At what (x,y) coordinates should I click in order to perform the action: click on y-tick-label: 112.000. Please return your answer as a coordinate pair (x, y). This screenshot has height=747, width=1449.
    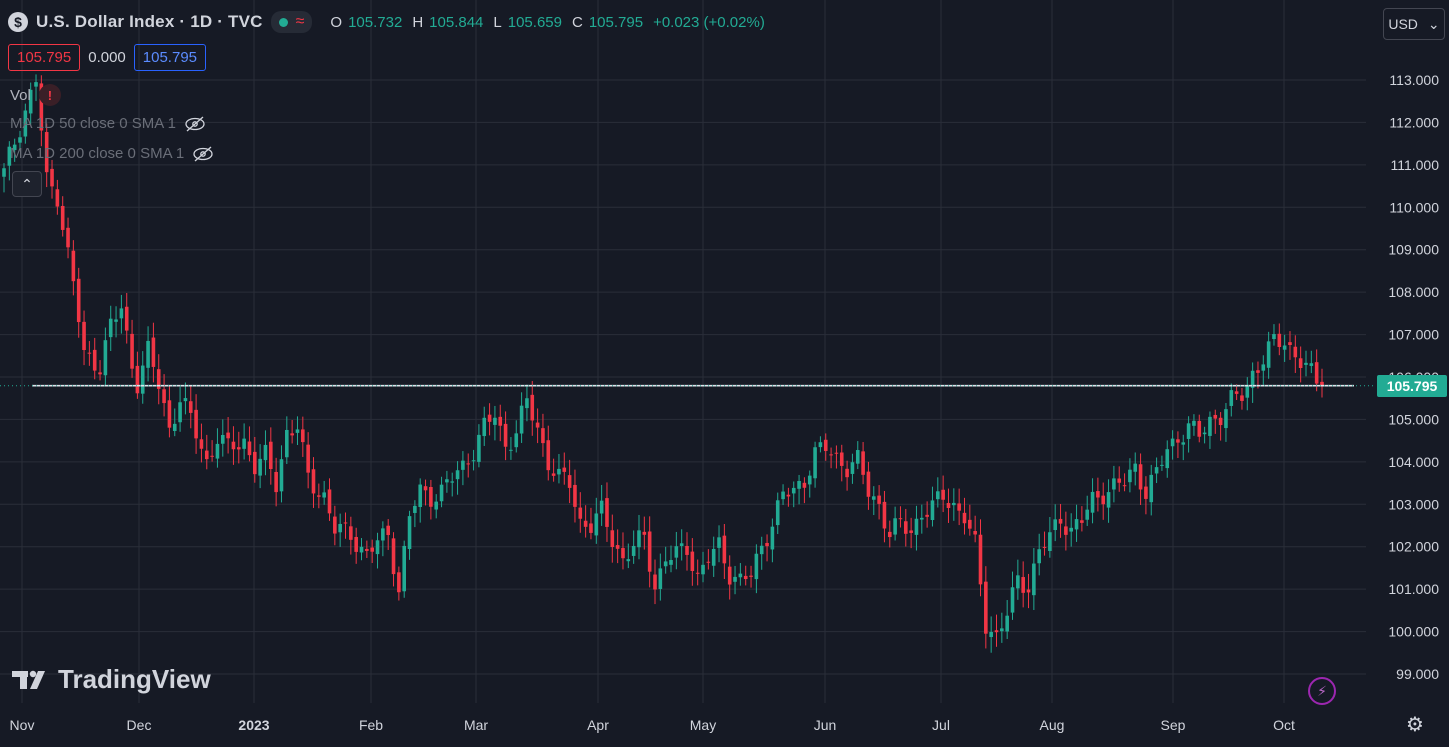
    Looking at the image, I should click on (1414, 122).